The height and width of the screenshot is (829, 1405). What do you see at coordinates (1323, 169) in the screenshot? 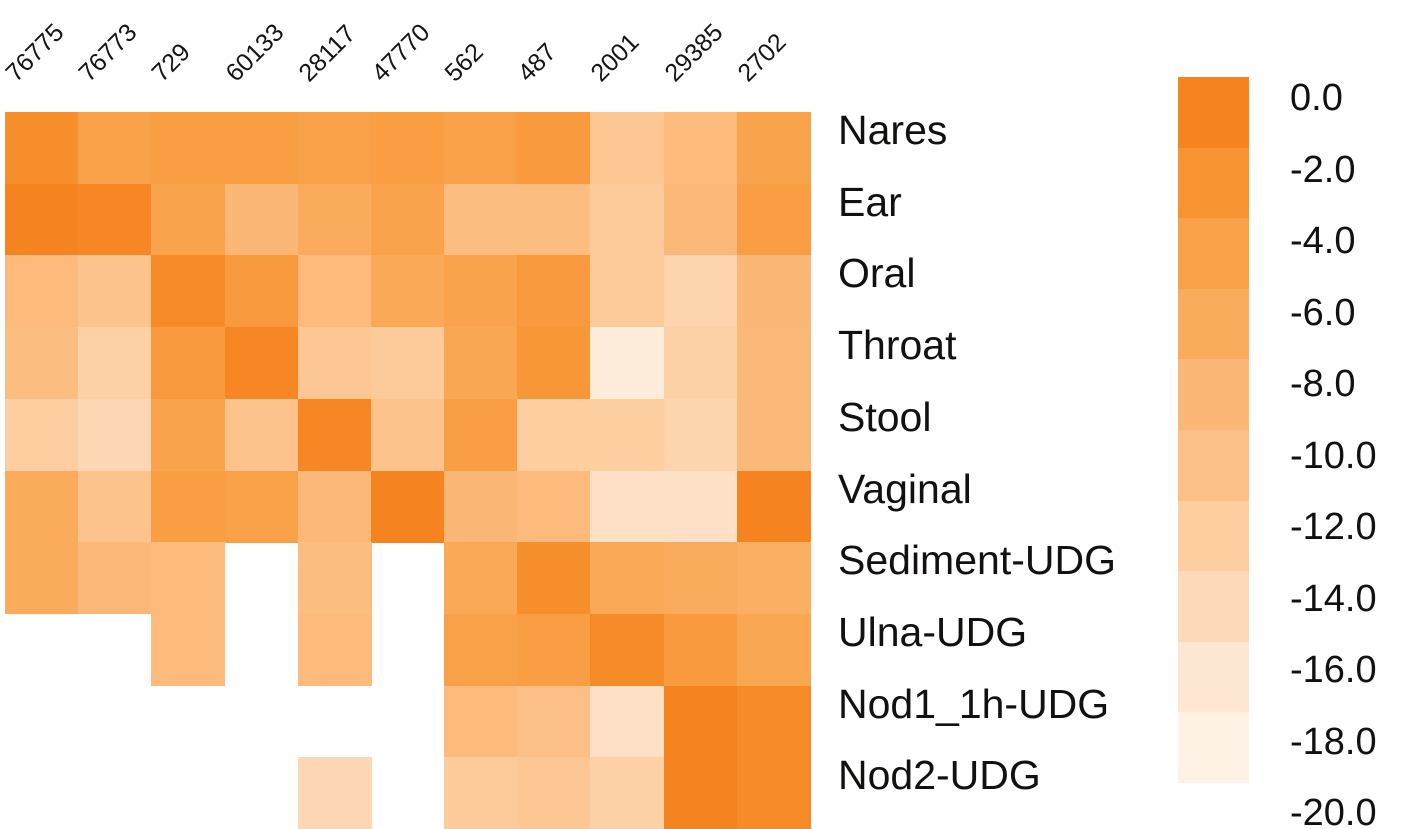
I see `colorbar-tick-label: -2.0` at bounding box center [1323, 169].